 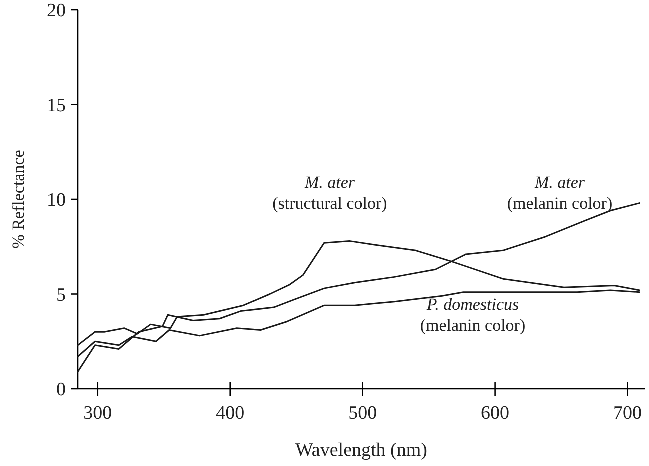 I want to click on series-label: M. ater (melanin color), so click(x=560, y=192).